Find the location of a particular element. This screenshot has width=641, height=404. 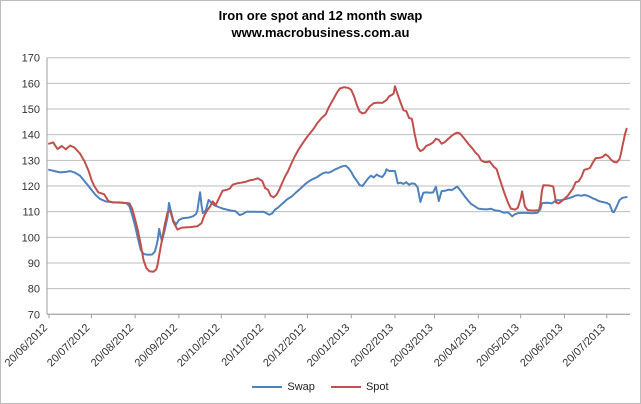

y-tick-label: 80 is located at coordinates (34, 290).